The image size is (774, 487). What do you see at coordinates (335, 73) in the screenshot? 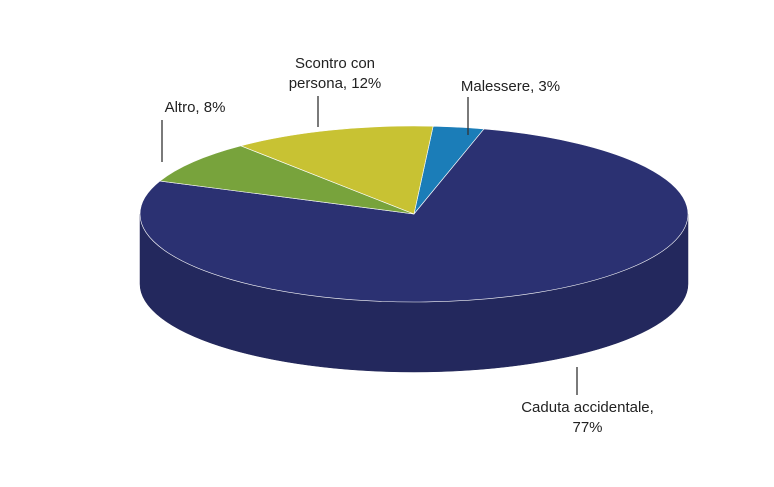
I see `slice-label: Scontro con persona, 12%` at bounding box center [335, 73].